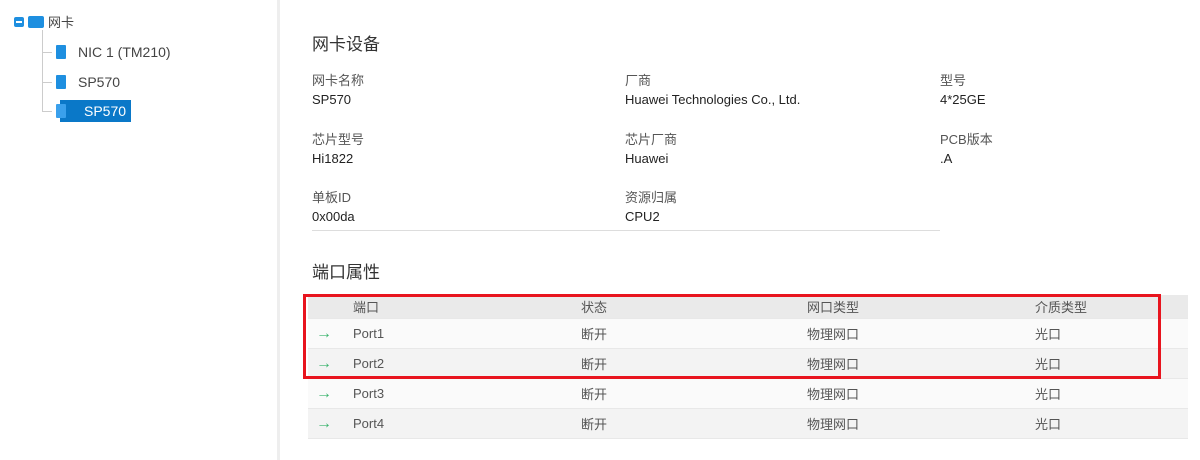 The width and height of the screenshot is (1200, 460). What do you see at coordinates (42, 71) in the screenshot?
I see `tree-line` at bounding box center [42, 71].